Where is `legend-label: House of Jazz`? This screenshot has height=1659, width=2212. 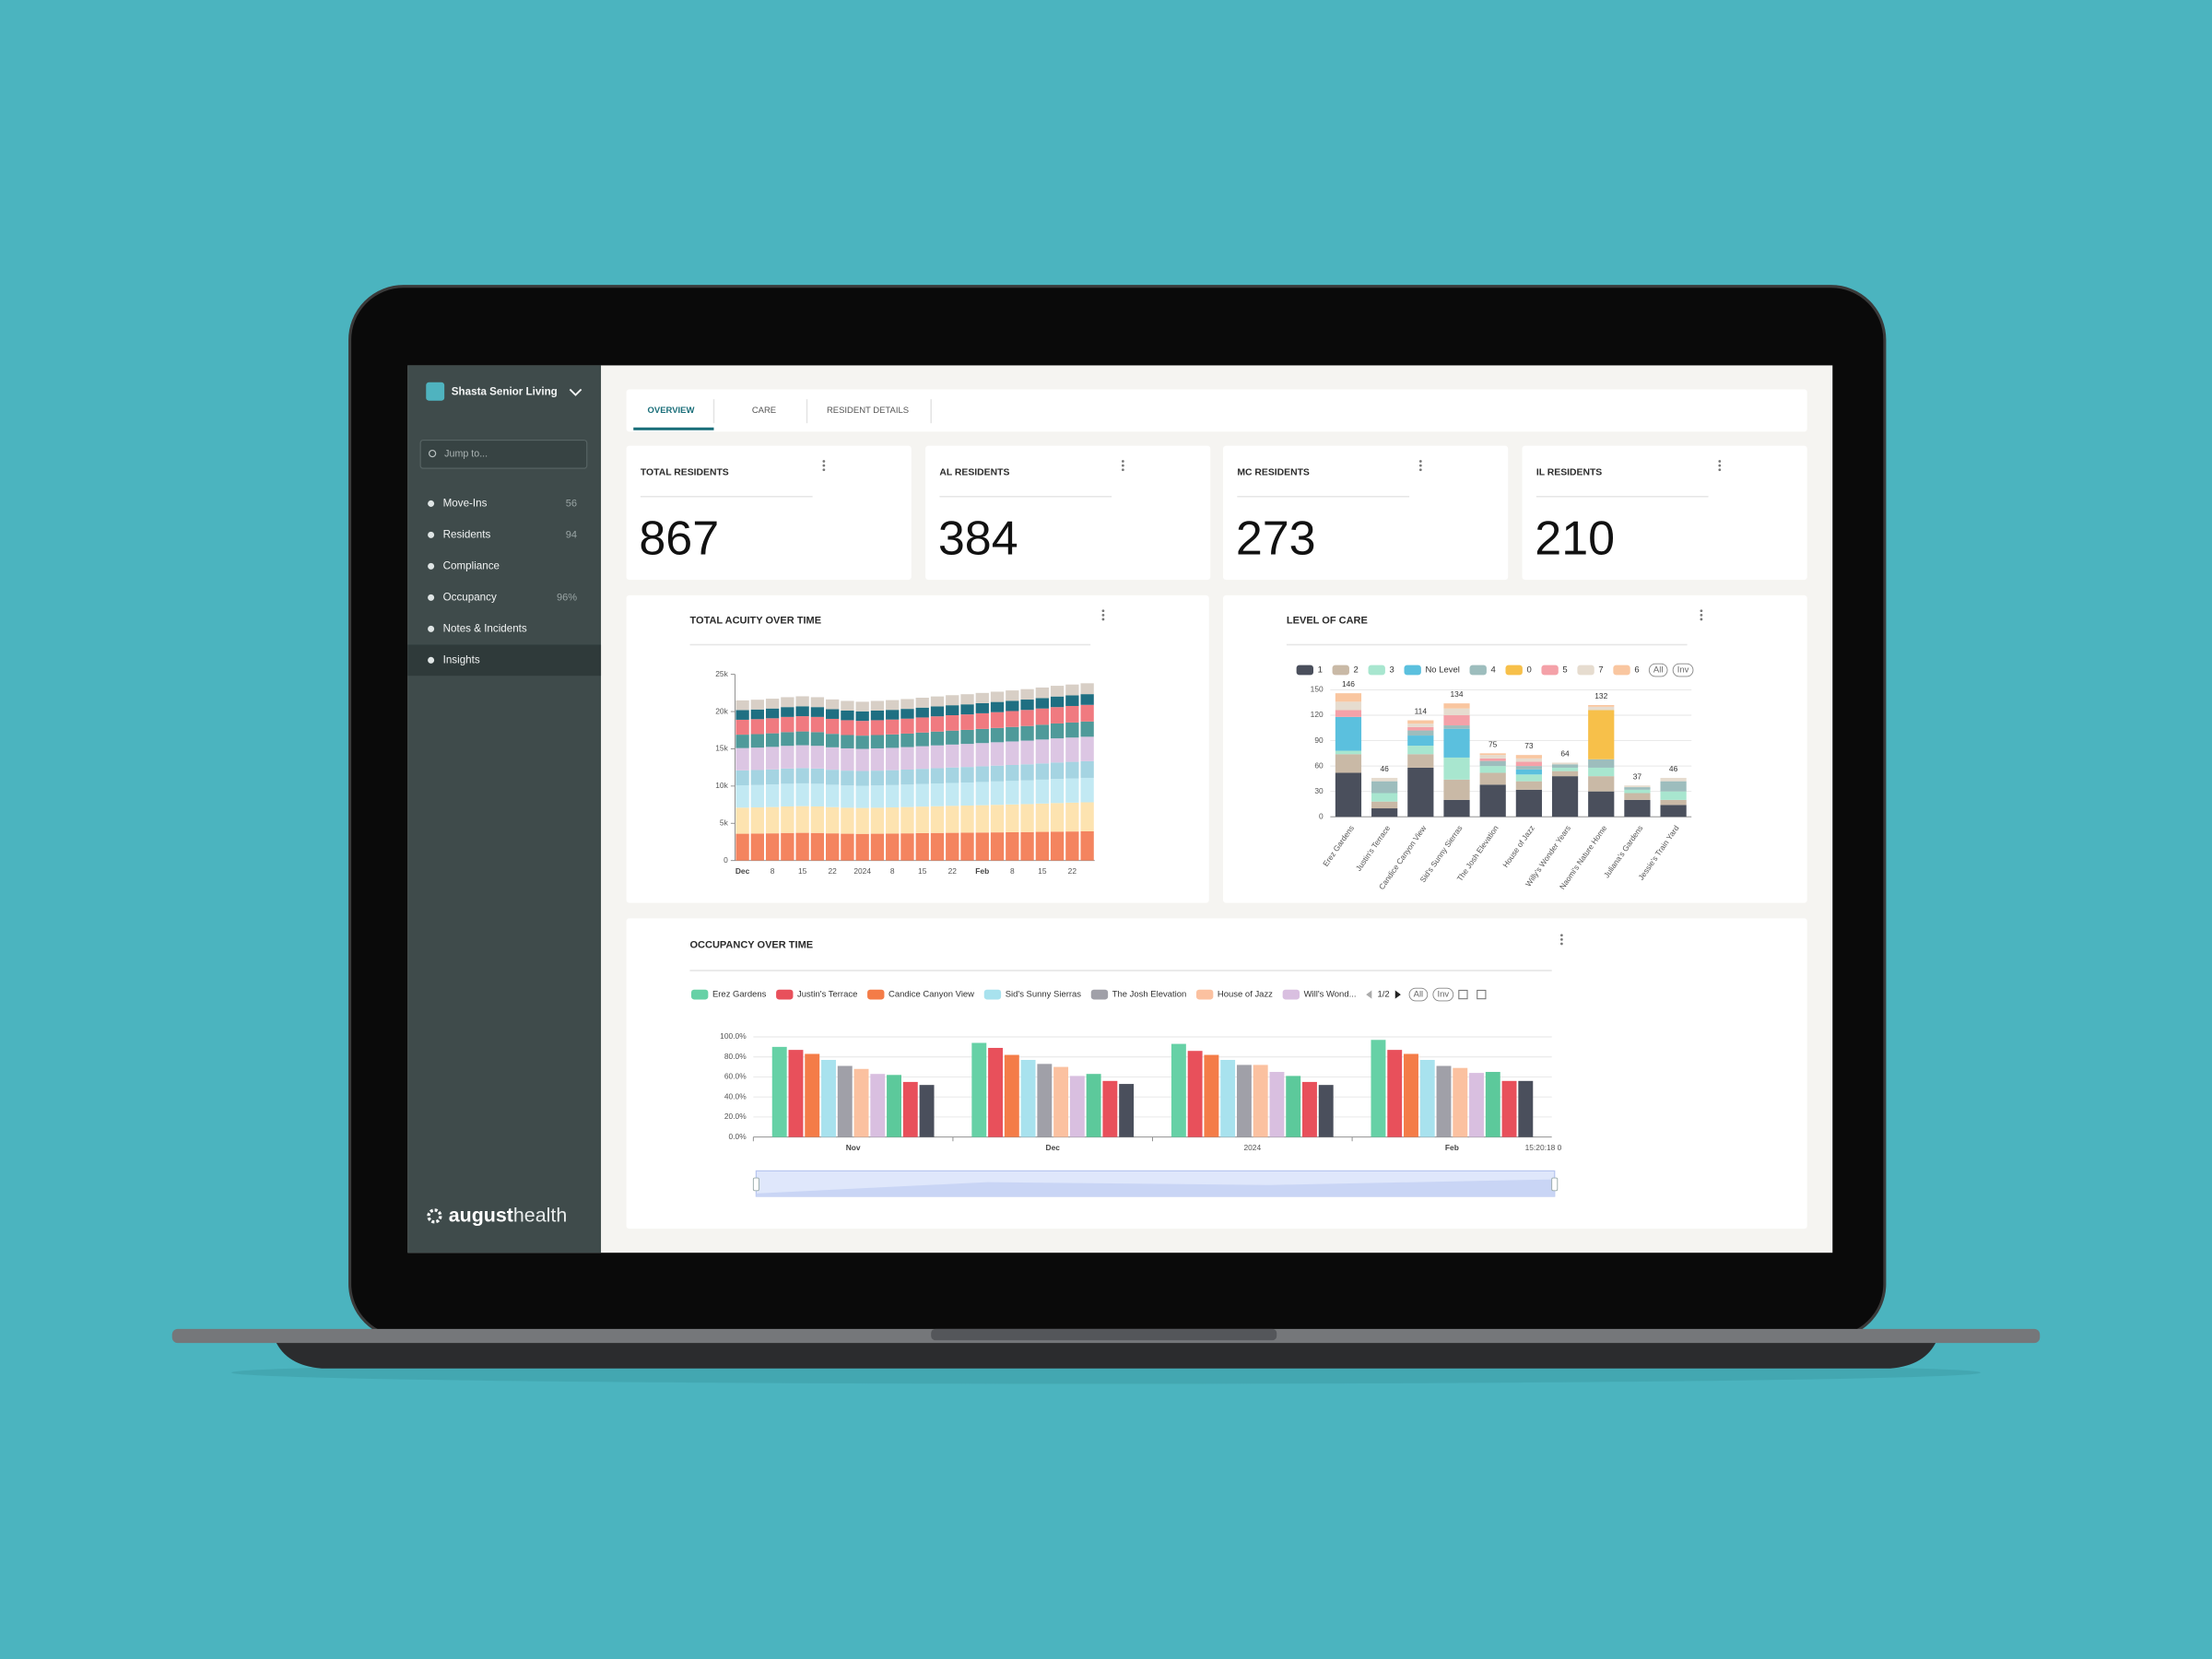 legend-label: House of Jazz is located at coordinates (1245, 995).